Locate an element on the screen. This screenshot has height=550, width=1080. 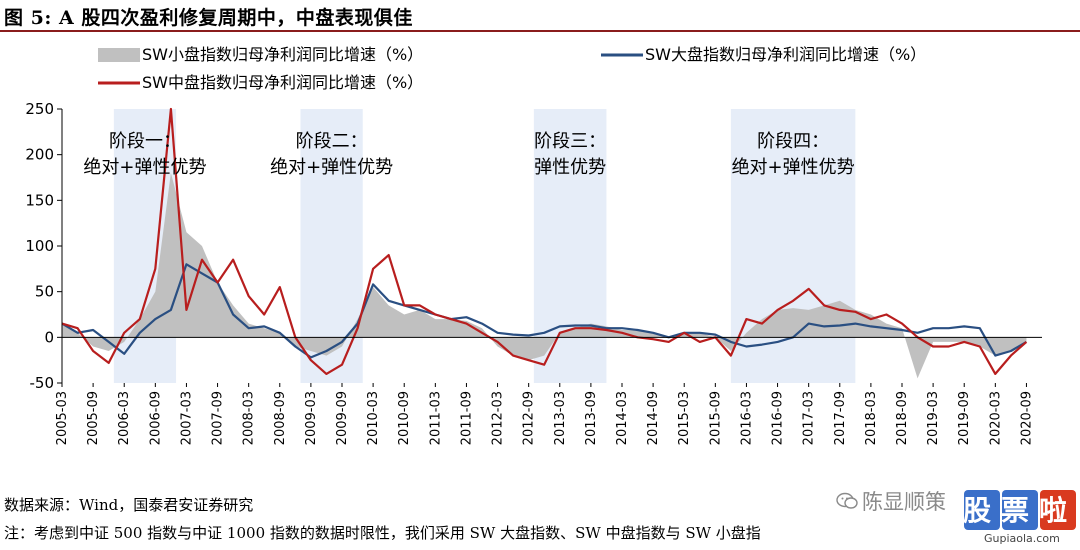
x-tick-label: 2008-09 is located at coordinates (280, 418).